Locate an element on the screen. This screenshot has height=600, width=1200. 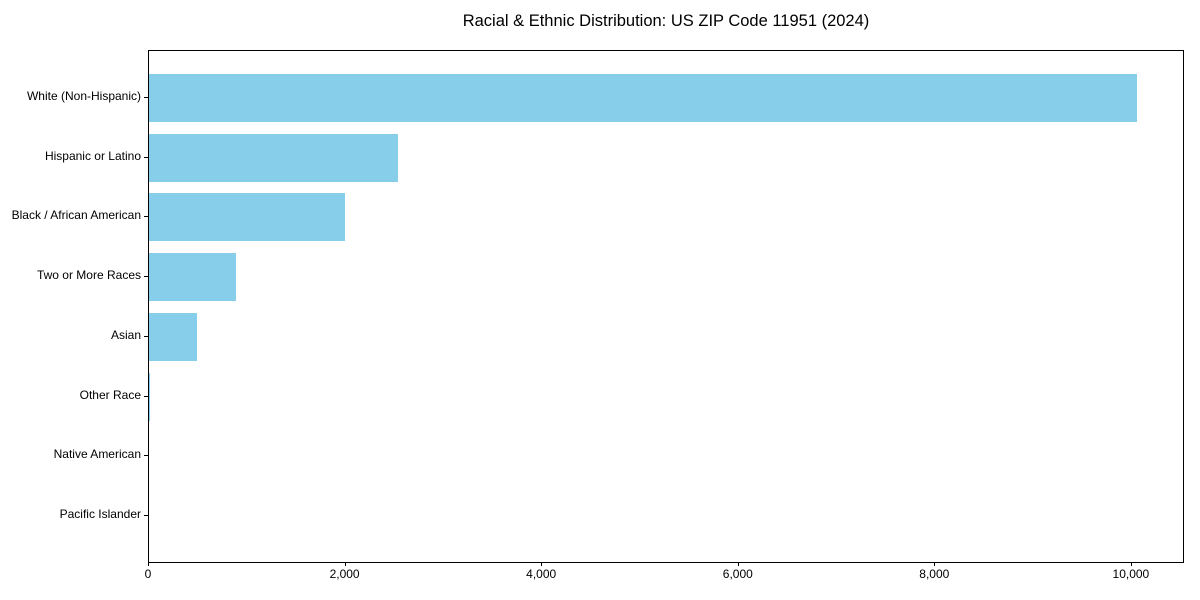
y-tick-label-native-american: Native American is located at coordinates (97, 454).